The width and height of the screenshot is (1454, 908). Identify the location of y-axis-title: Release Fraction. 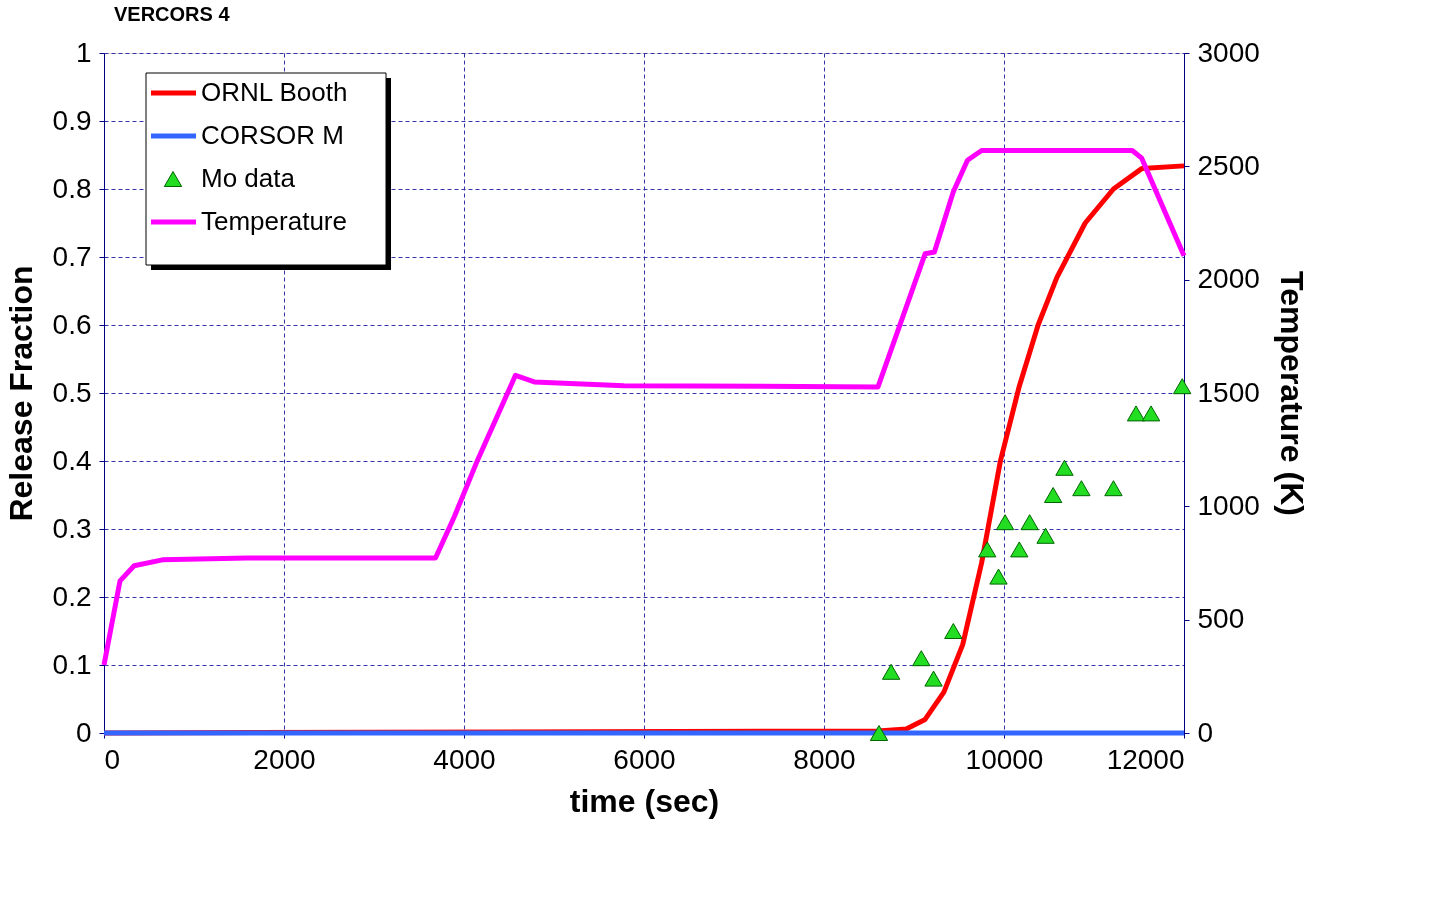
(20, 393).